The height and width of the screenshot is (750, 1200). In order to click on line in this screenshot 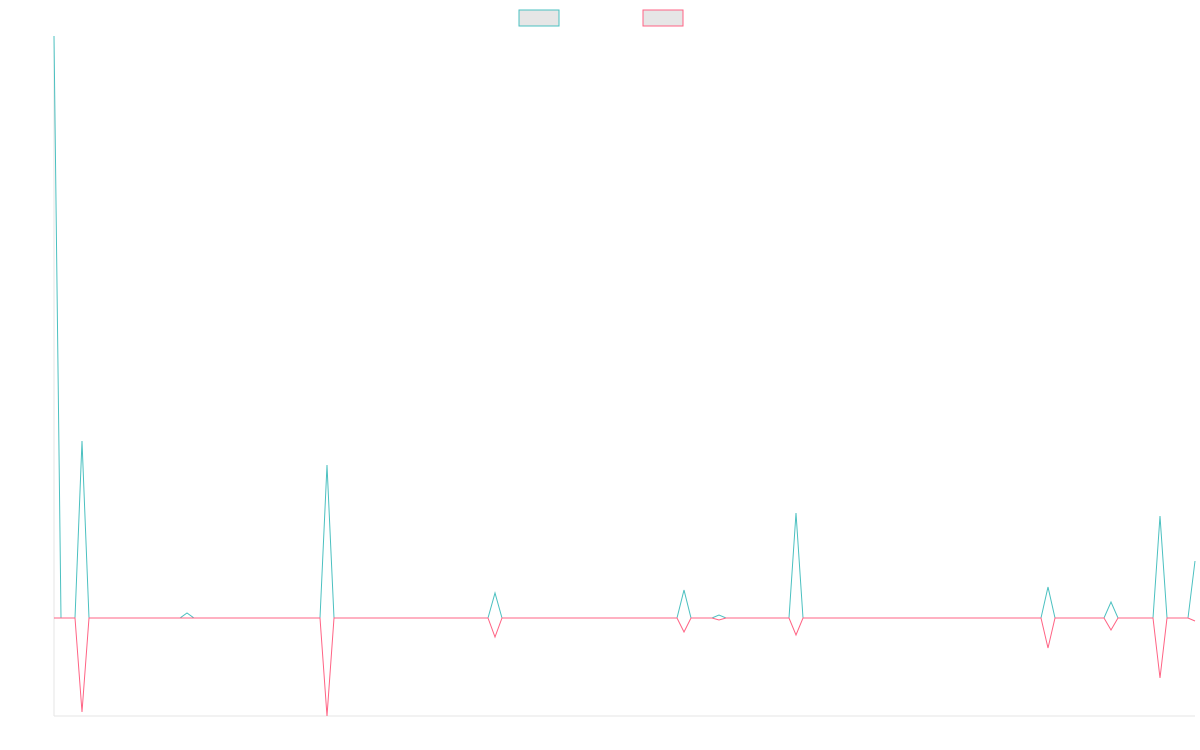, I will do `click(625, 667)`.